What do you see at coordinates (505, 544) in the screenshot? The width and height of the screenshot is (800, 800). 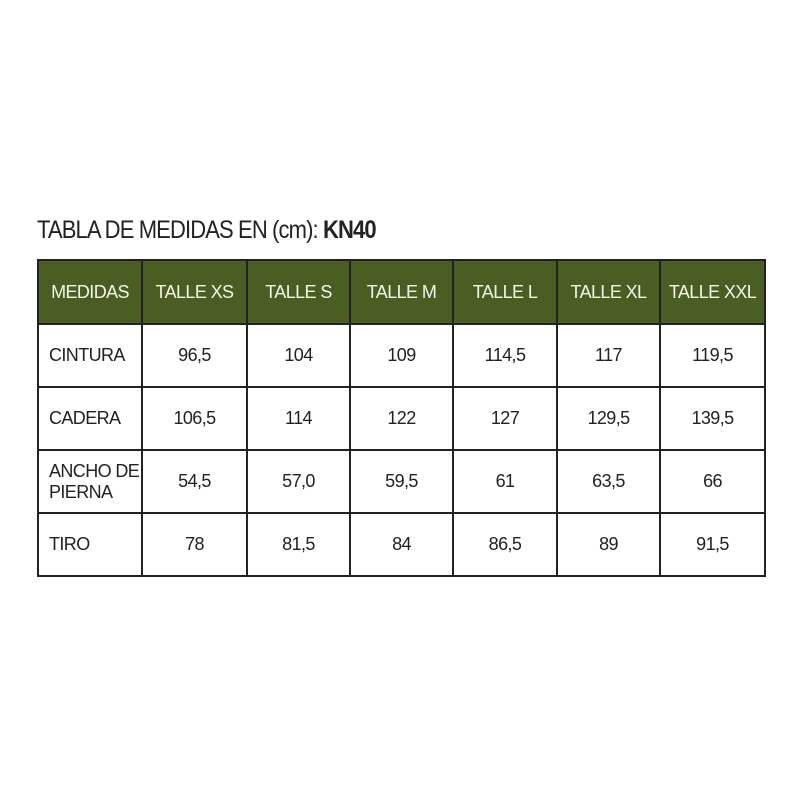 I see `table-cell: 86,5` at bounding box center [505, 544].